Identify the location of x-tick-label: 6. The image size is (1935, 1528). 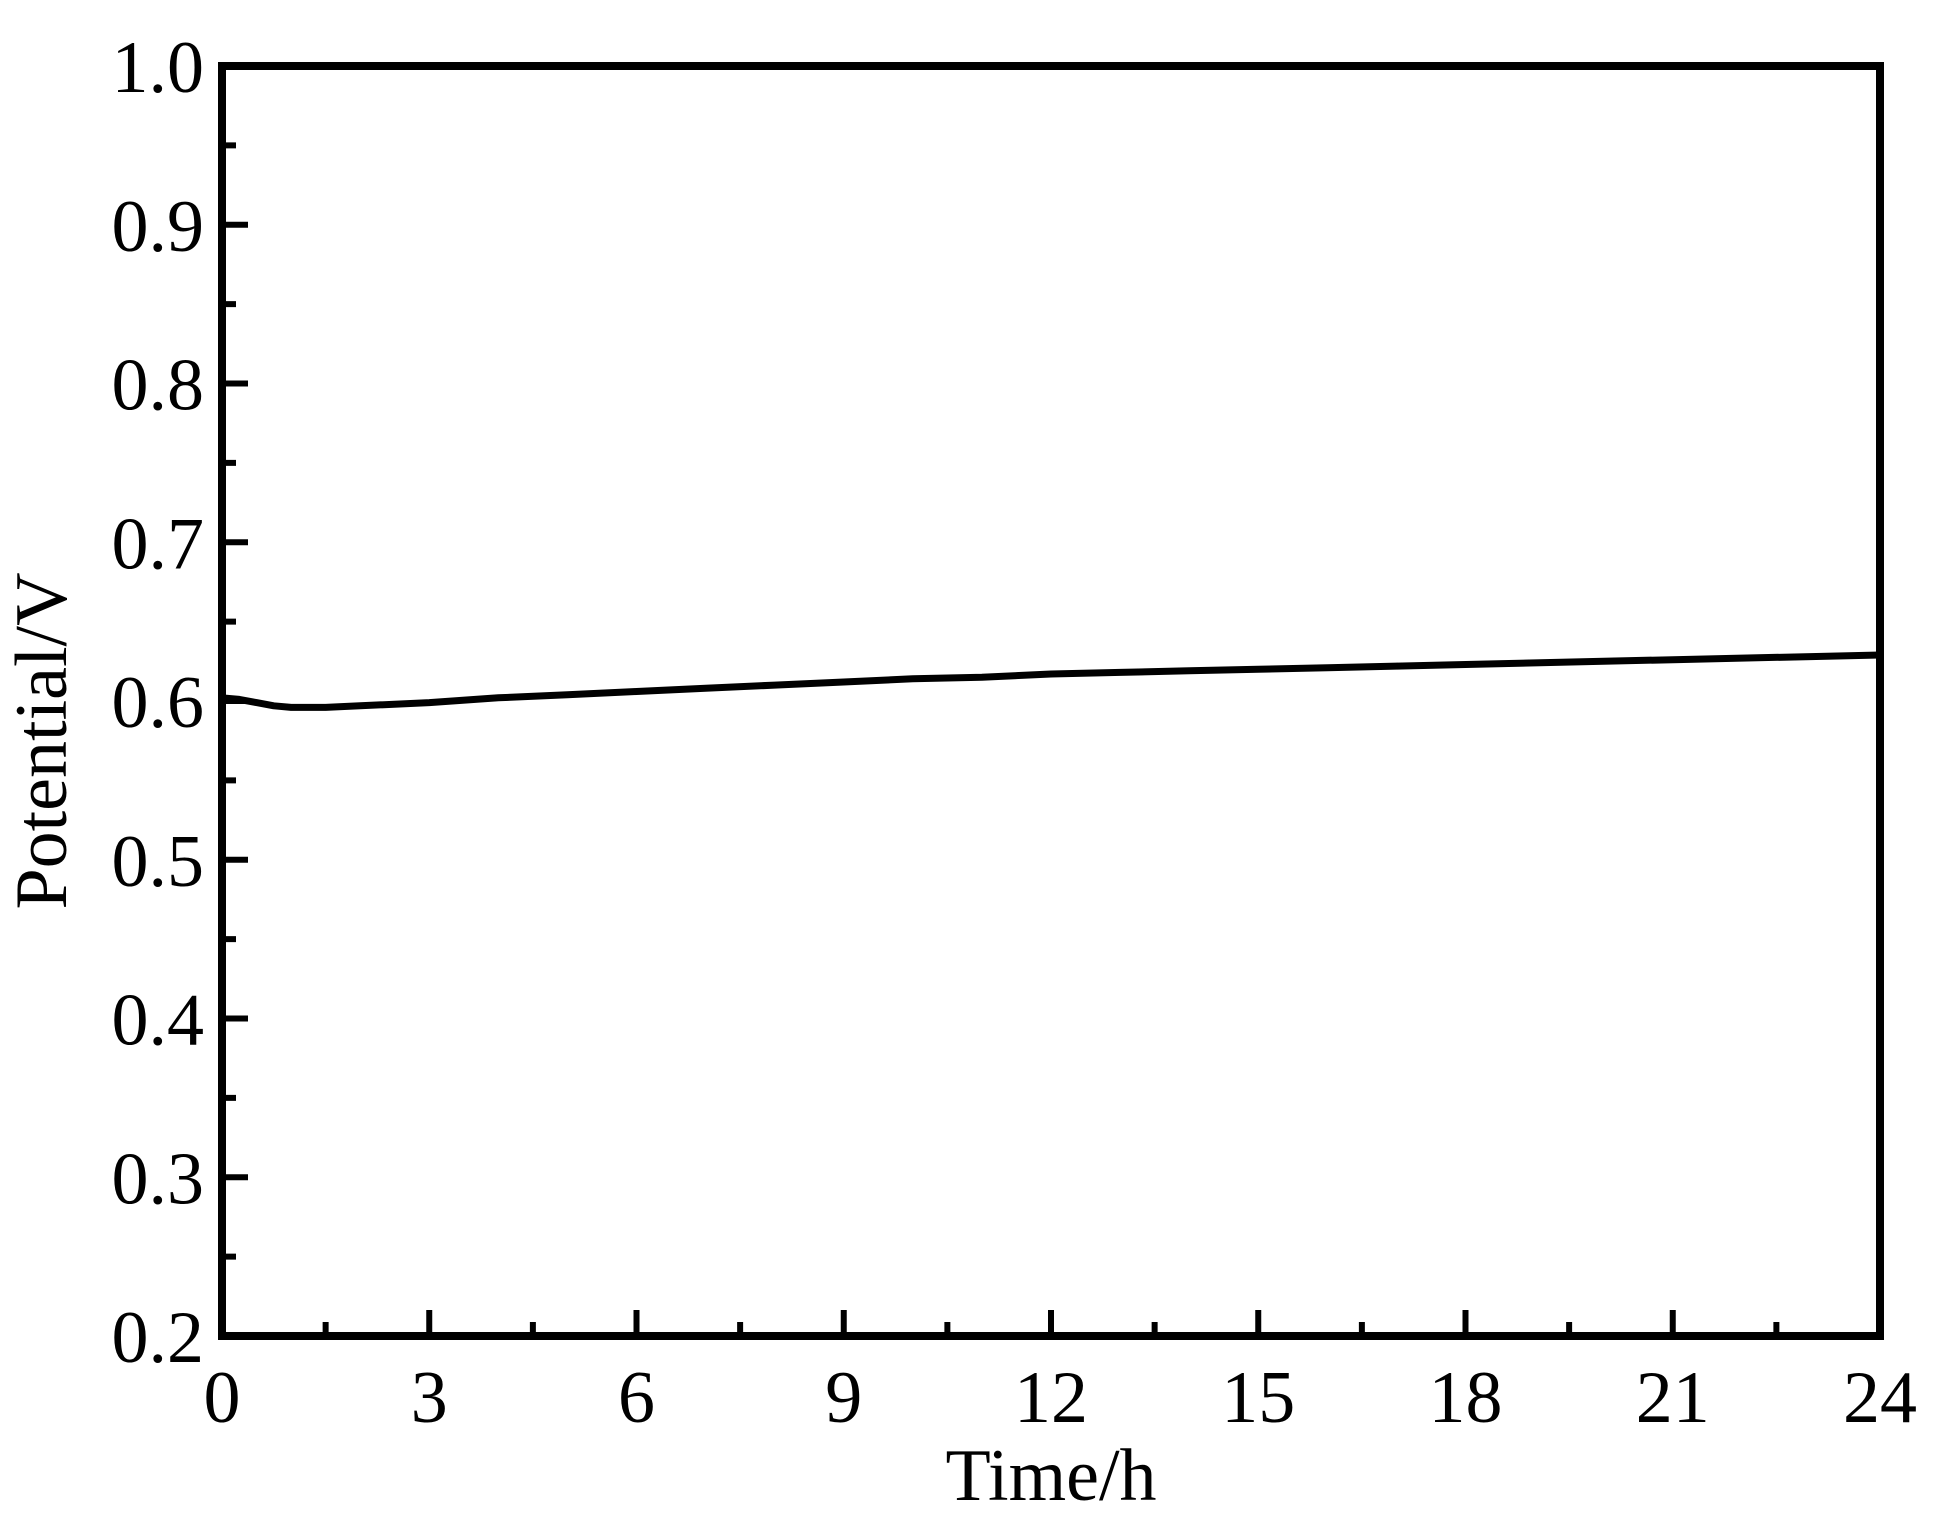
(636, 1398).